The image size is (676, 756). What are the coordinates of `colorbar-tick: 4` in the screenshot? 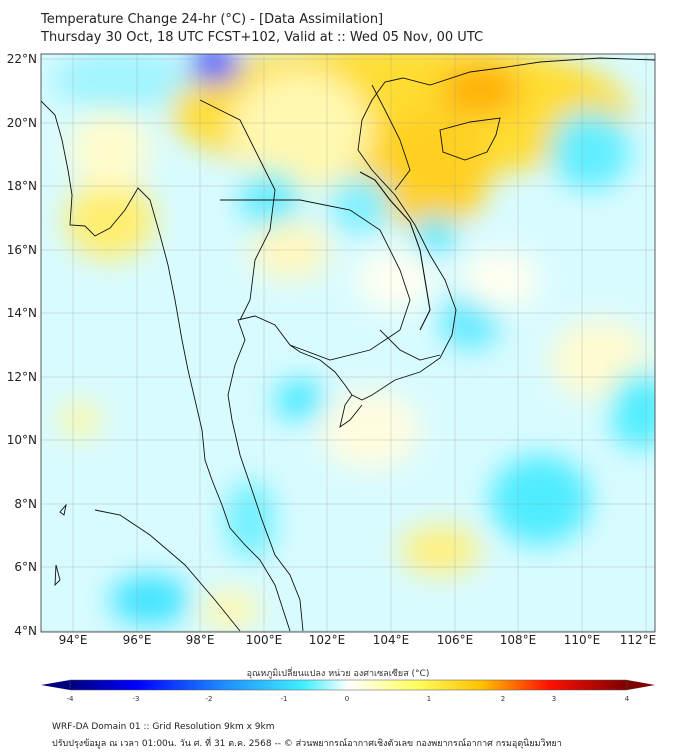 It's located at (627, 699).